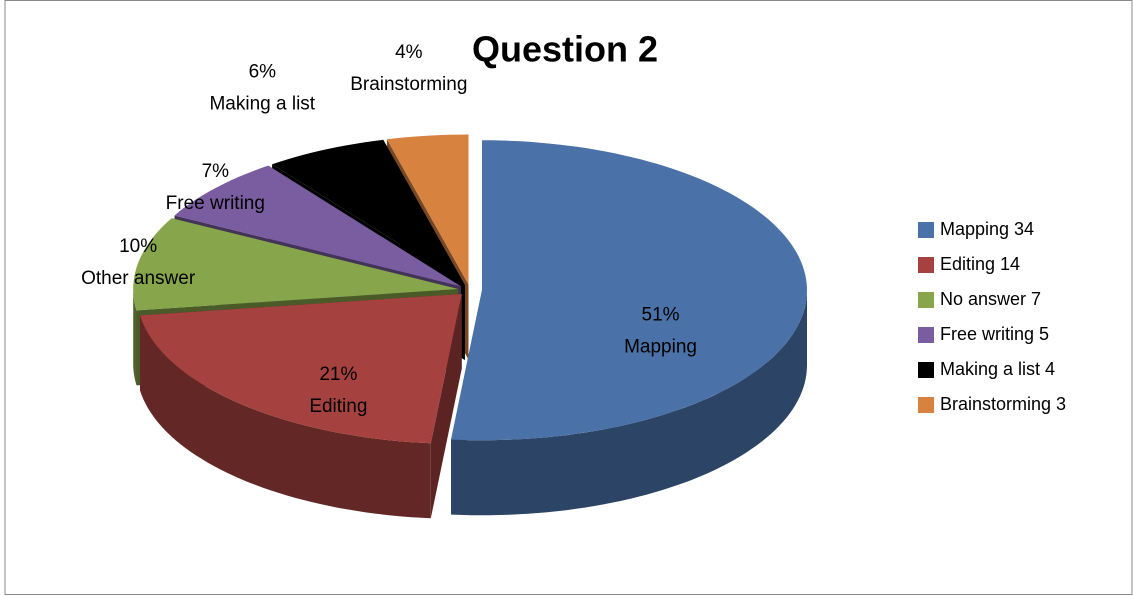 The height and width of the screenshot is (596, 1133). Describe the element at coordinates (409, 52) in the screenshot. I see `data-label: 4%` at that location.